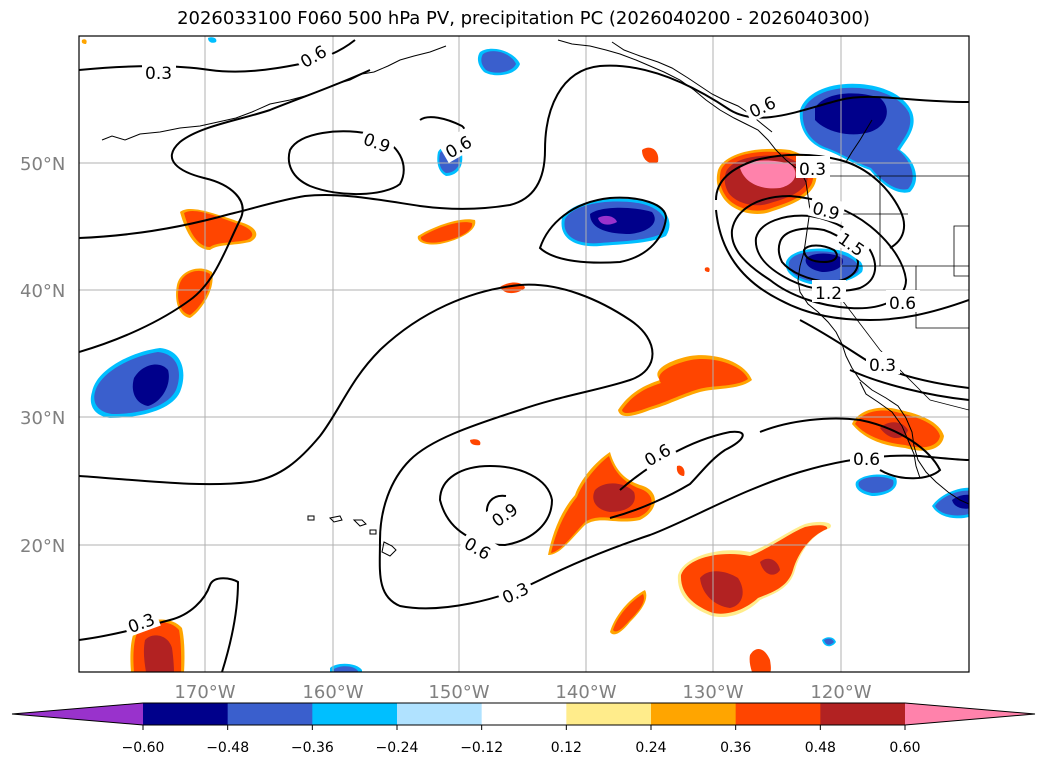  Describe the element at coordinates (227, 748) in the screenshot. I see `colorbar-tick-label: −0.48` at that location.